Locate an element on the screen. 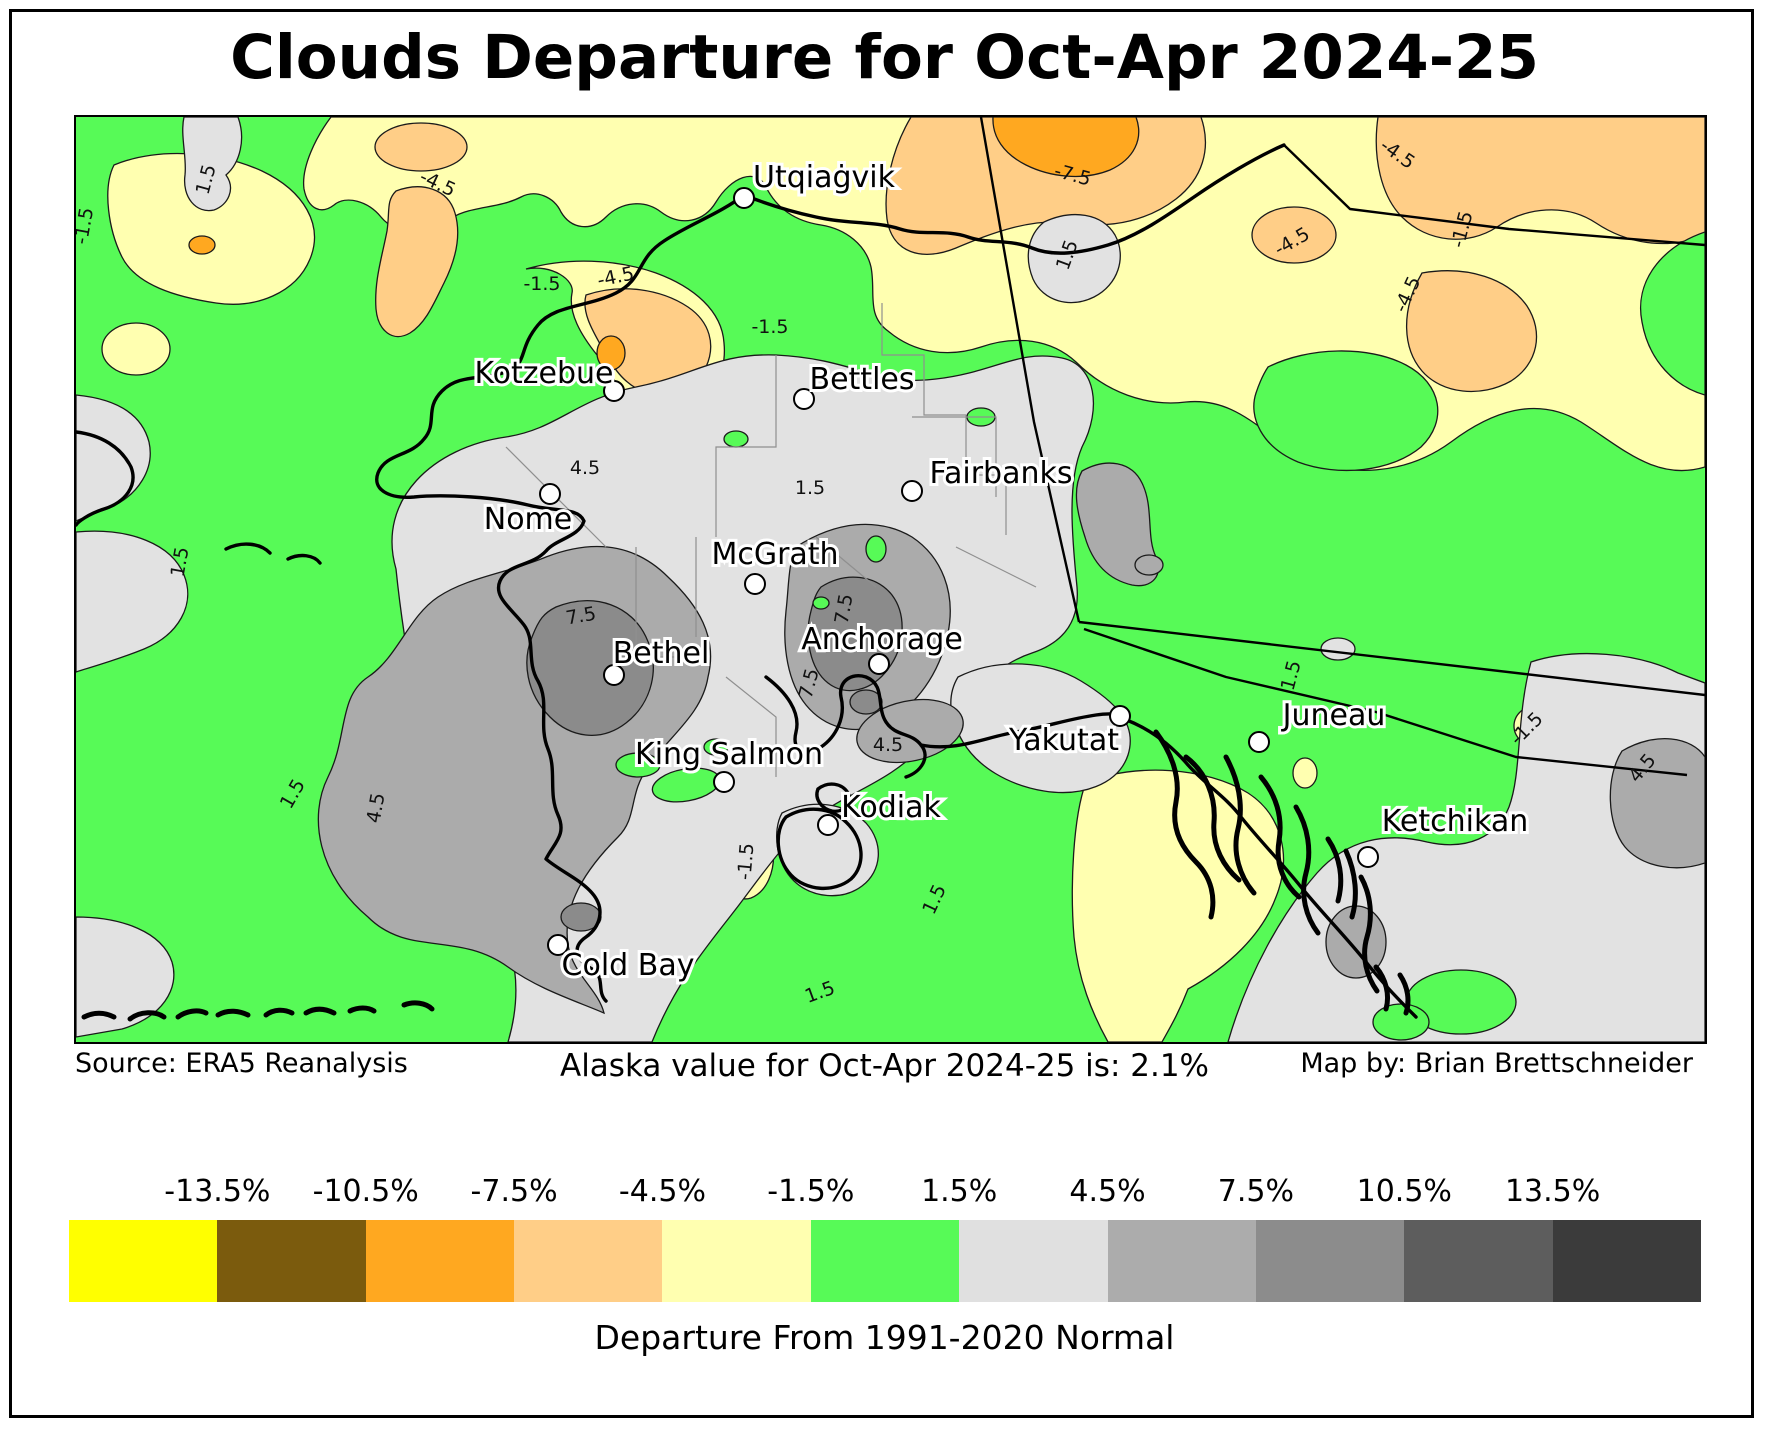 The width and height of the screenshot is (1769, 1433). city-label: Anchorage is located at coordinates (882, 639).